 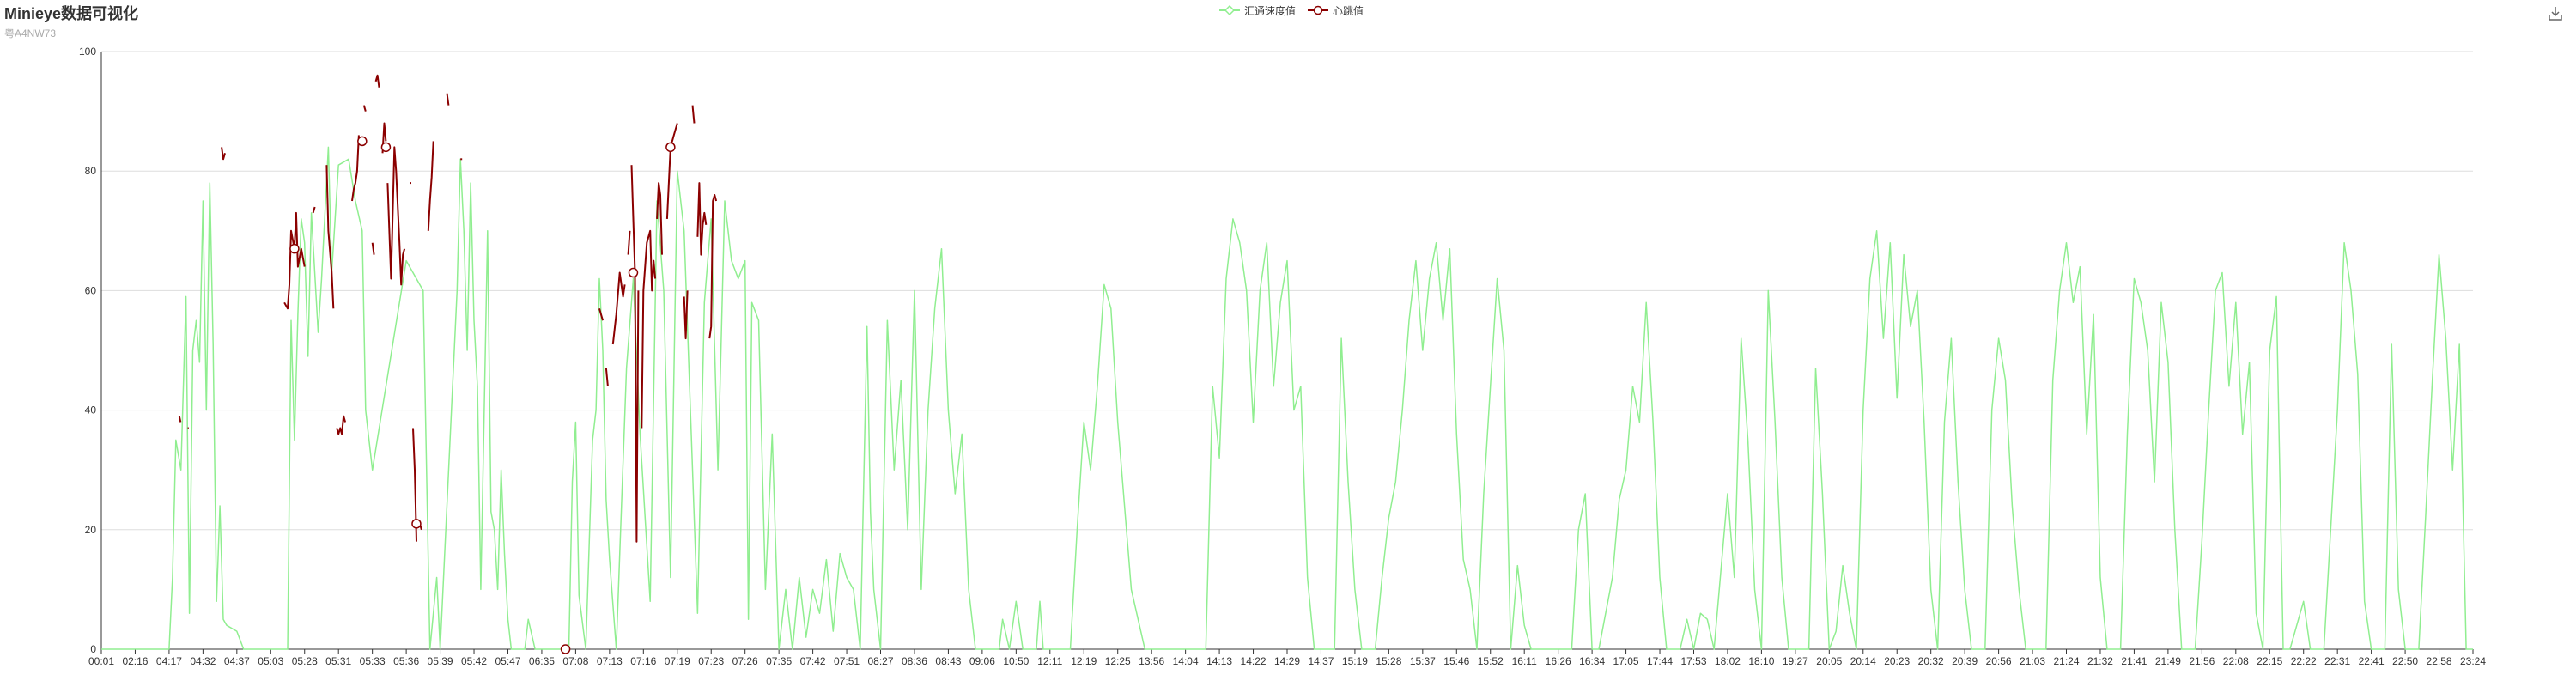 I want to click on x-tick-label: 08:43, so click(x=948, y=661).